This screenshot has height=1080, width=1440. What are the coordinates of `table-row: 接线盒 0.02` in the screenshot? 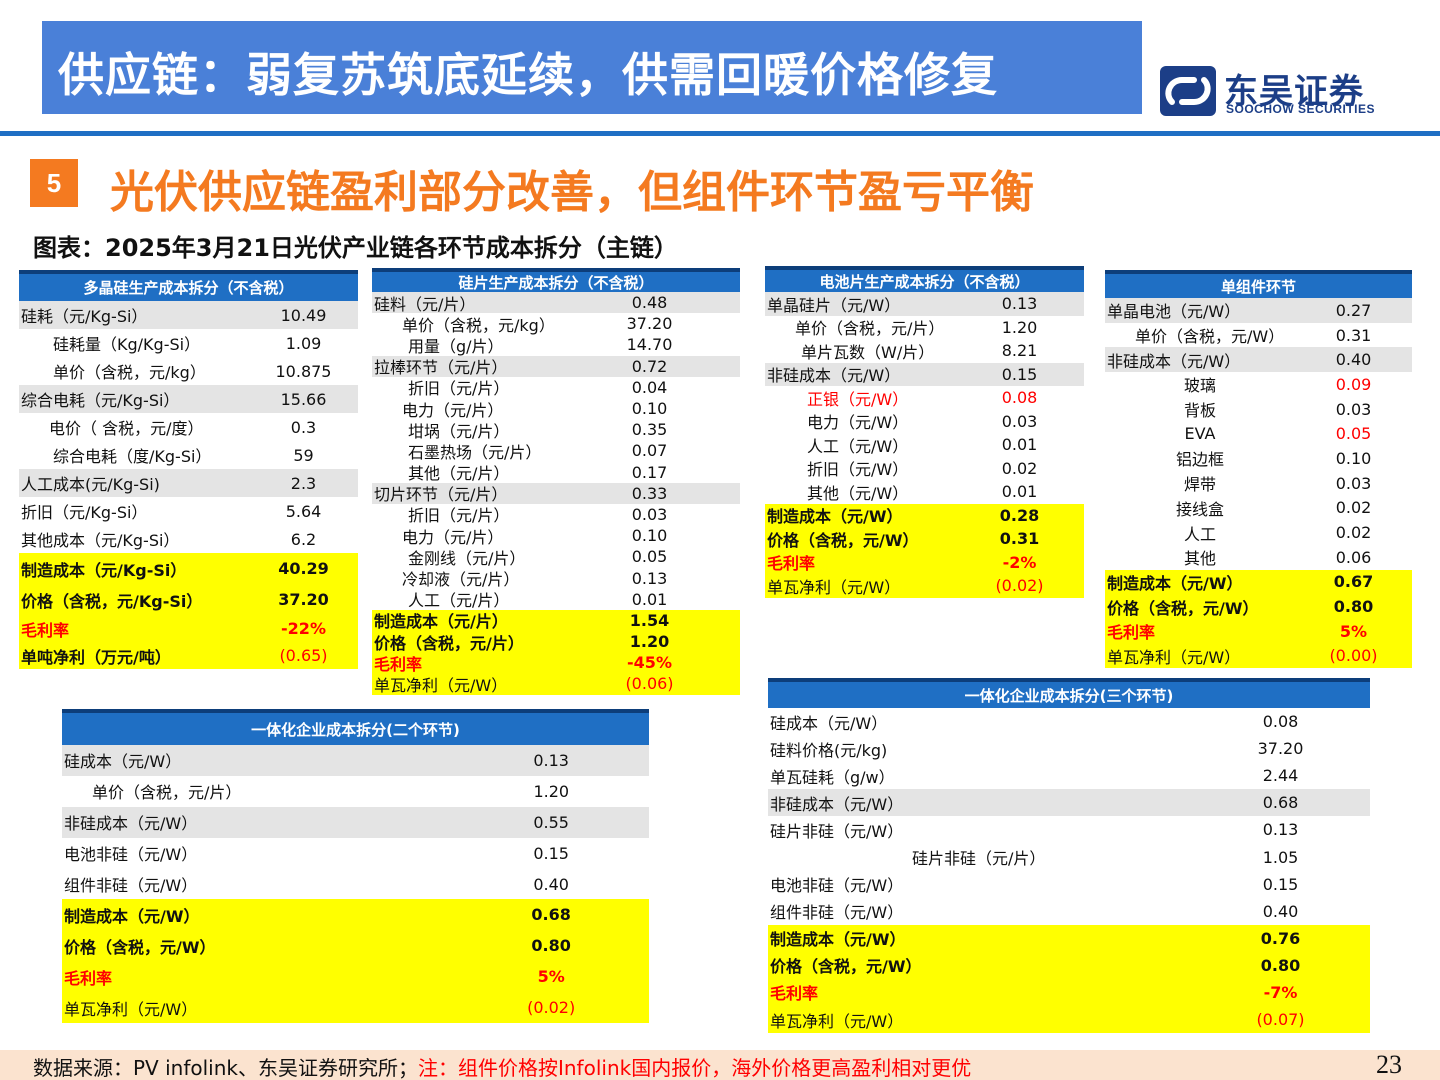 It's located at (1273, 508).